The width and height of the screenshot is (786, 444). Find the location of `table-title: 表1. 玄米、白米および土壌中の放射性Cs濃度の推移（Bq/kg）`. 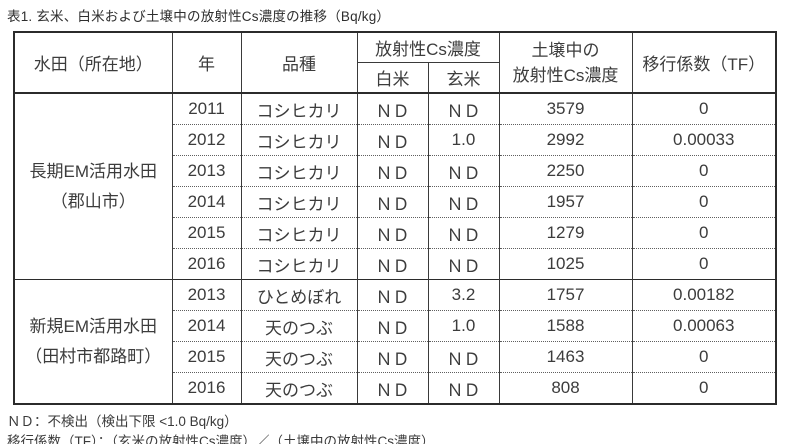

table-title: 表1. 玄米、白米および土壌中の放射性Cs濃度の推移（Bq/kg） is located at coordinates (199, 16).